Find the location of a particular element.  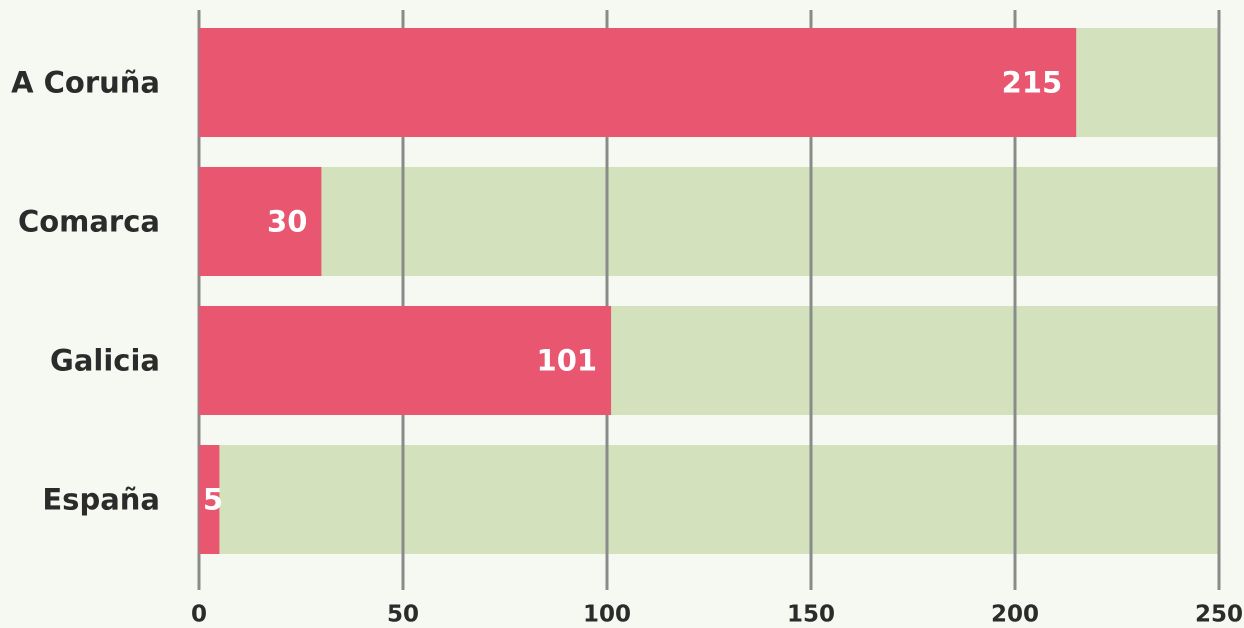

y-tick-label: España is located at coordinates (101, 500).